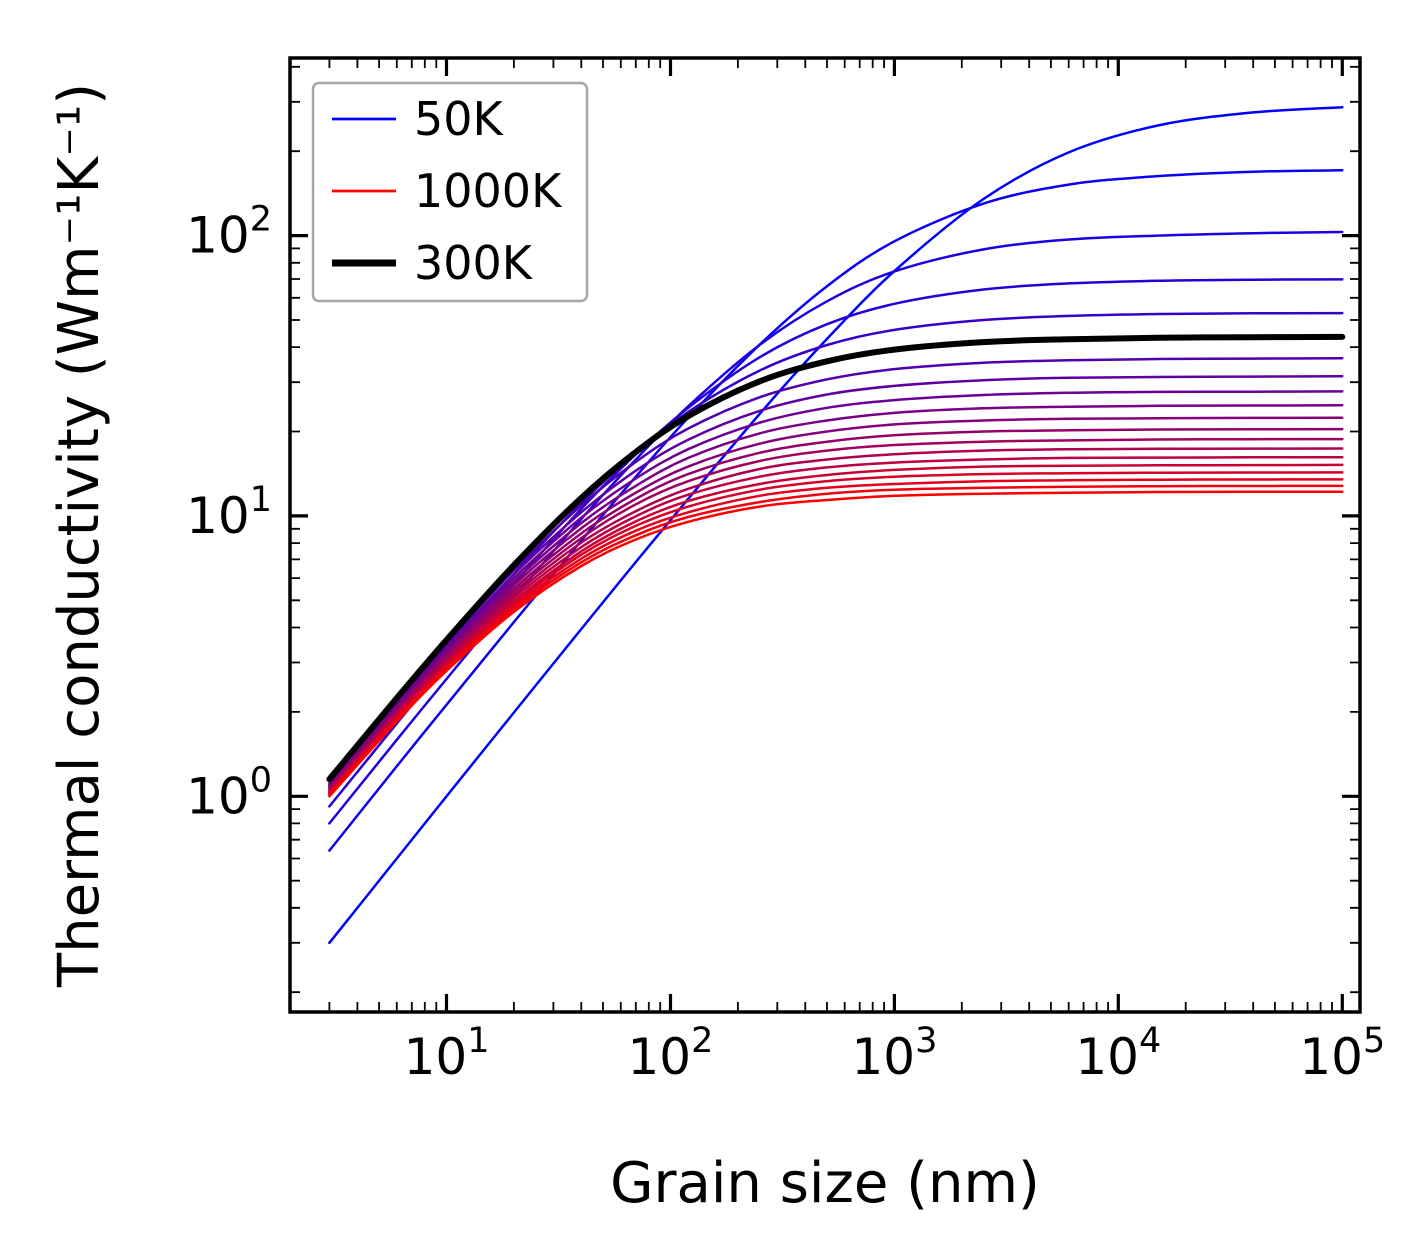  I want to click on legend-entry-1000K: 1000K, so click(447, 191).